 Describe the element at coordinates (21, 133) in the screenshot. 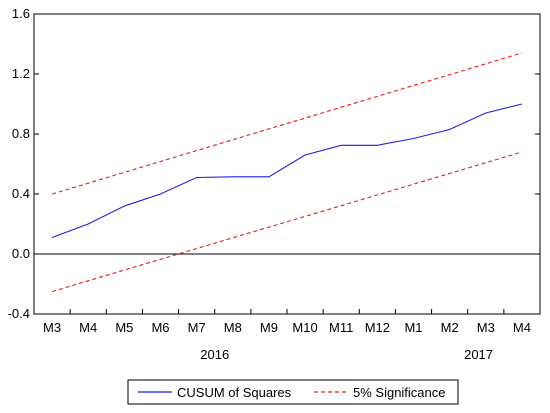

I see `y-tick-label: 0.8` at that location.